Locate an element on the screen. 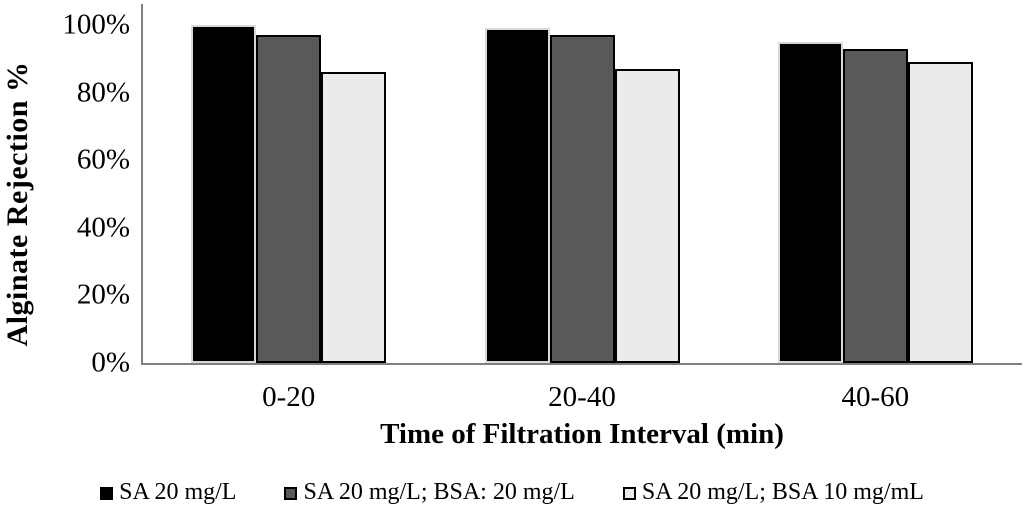 The height and width of the screenshot is (512, 1024). legend-label: SA 20 mg/L; BSA 10 mg/mL is located at coordinates (782, 492).